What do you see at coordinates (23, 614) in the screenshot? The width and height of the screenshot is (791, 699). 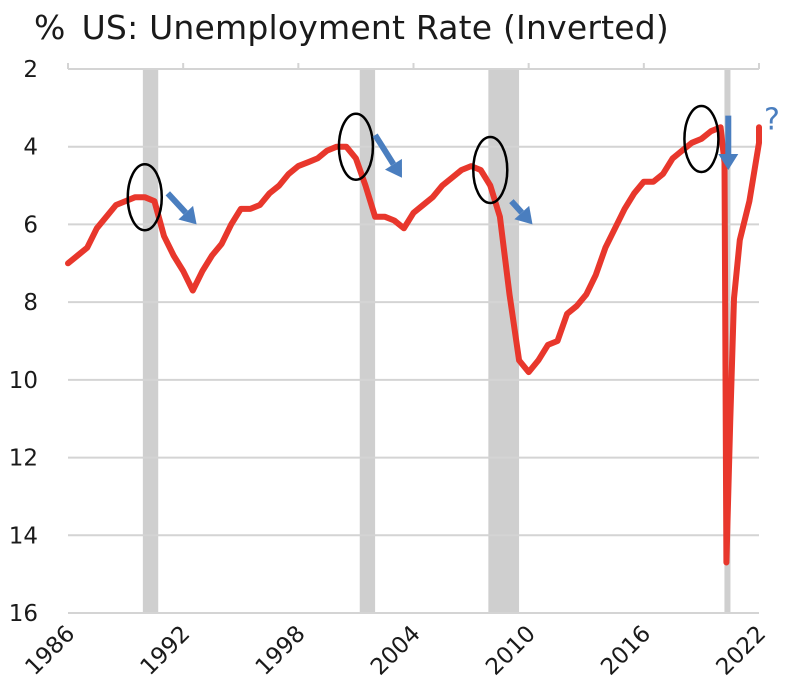 I see `y-tick-label: 16` at bounding box center [23, 614].